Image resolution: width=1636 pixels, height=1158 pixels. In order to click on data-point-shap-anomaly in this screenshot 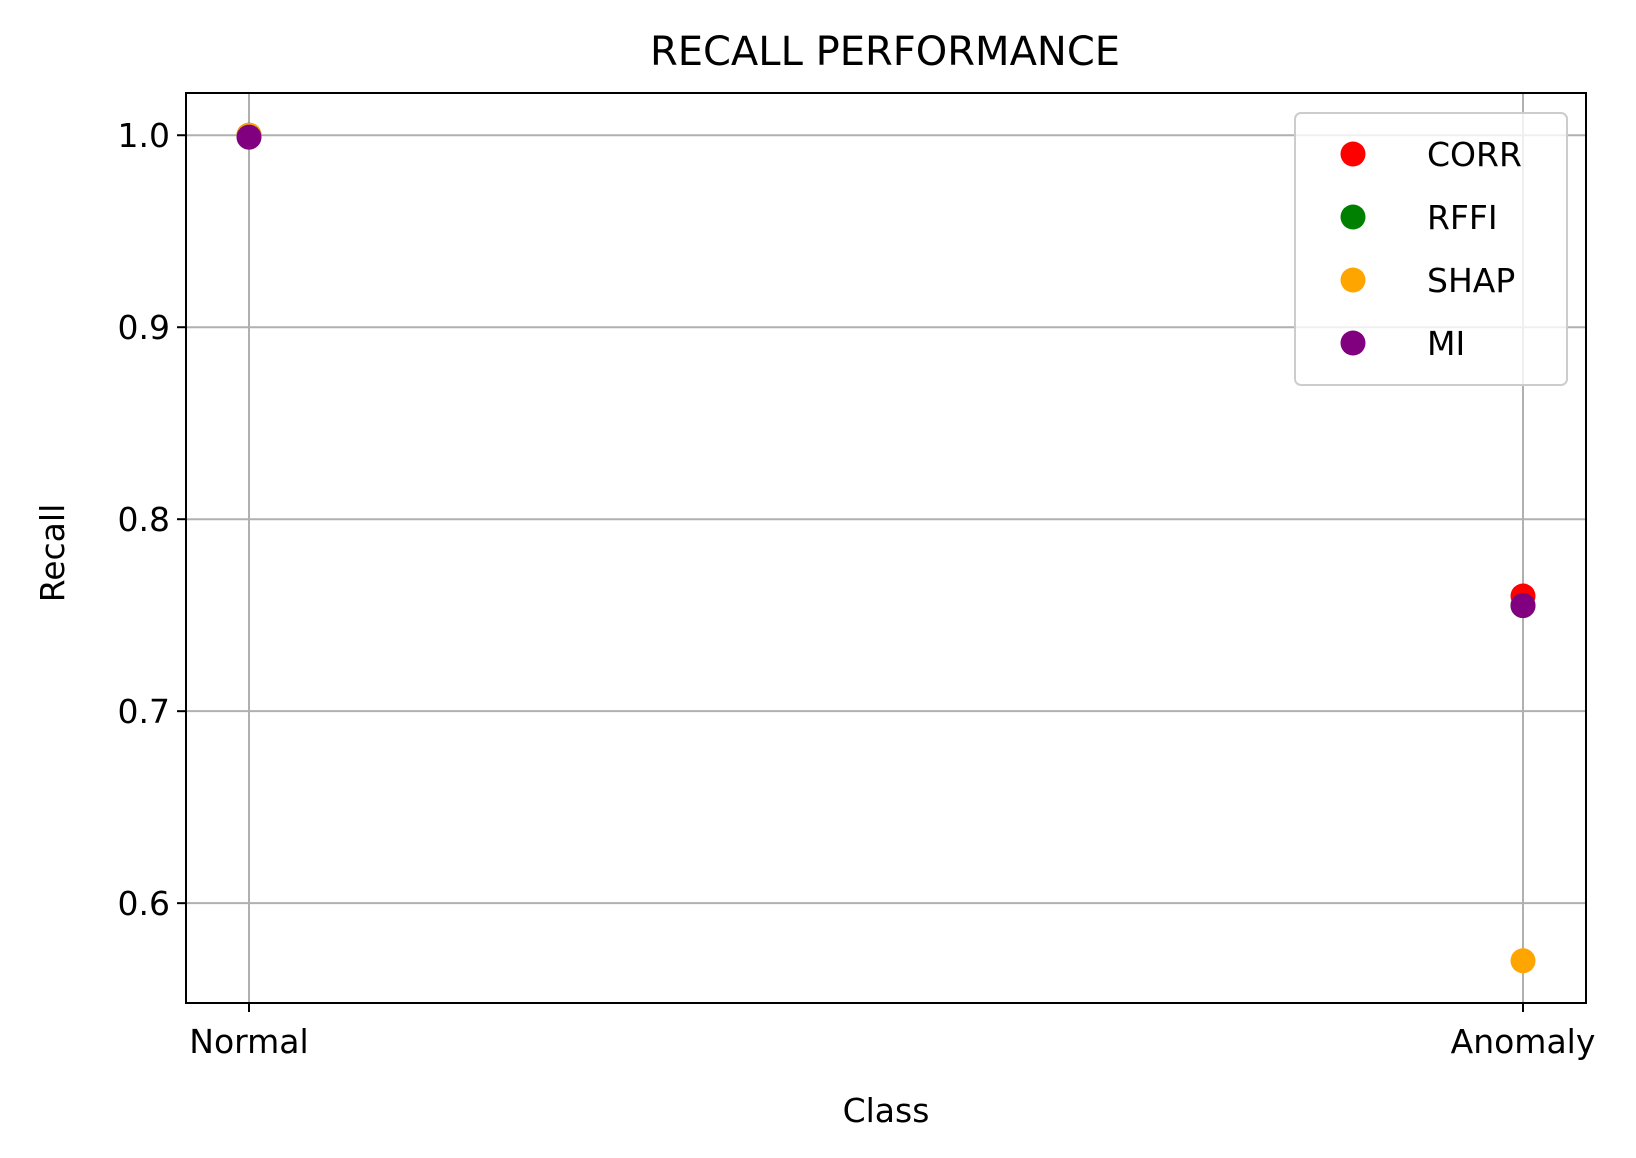, I will do `click(1523, 961)`.